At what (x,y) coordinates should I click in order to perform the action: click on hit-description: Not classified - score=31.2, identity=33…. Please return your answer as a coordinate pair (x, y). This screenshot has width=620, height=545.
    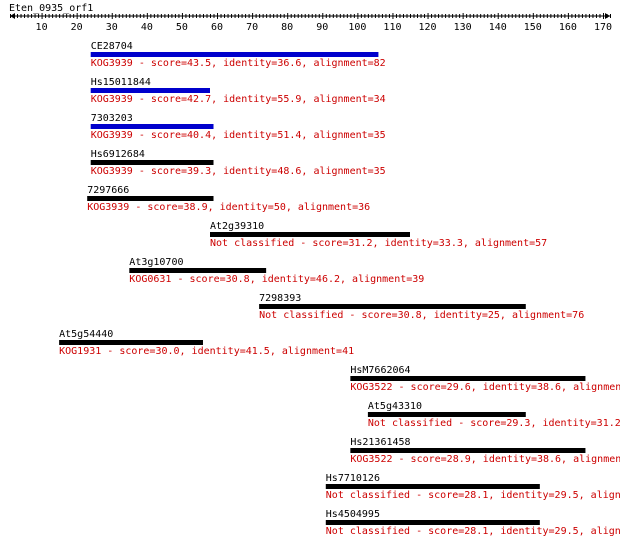
    Looking at the image, I should click on (378, 243).